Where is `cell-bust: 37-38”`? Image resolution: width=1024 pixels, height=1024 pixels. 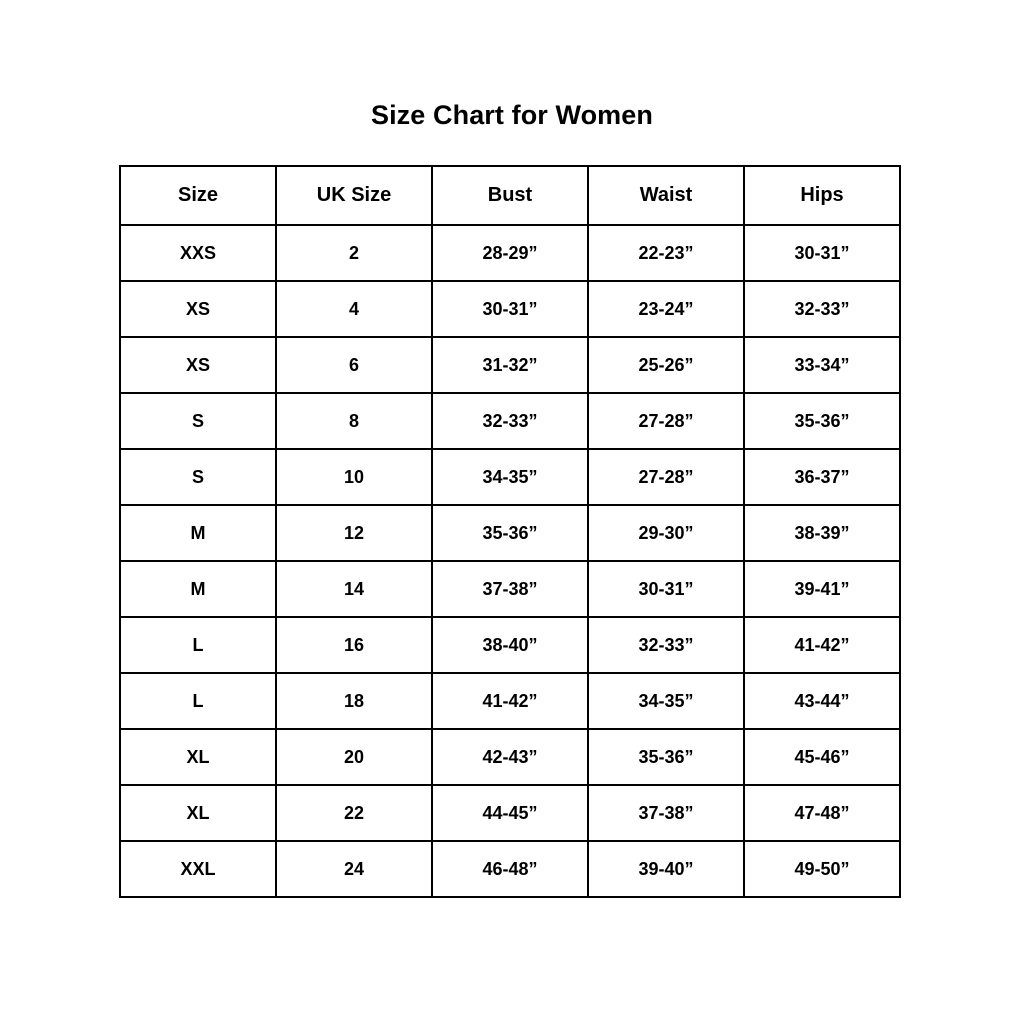
cell-bust: 37-38” is located at coordinates (510, 589).